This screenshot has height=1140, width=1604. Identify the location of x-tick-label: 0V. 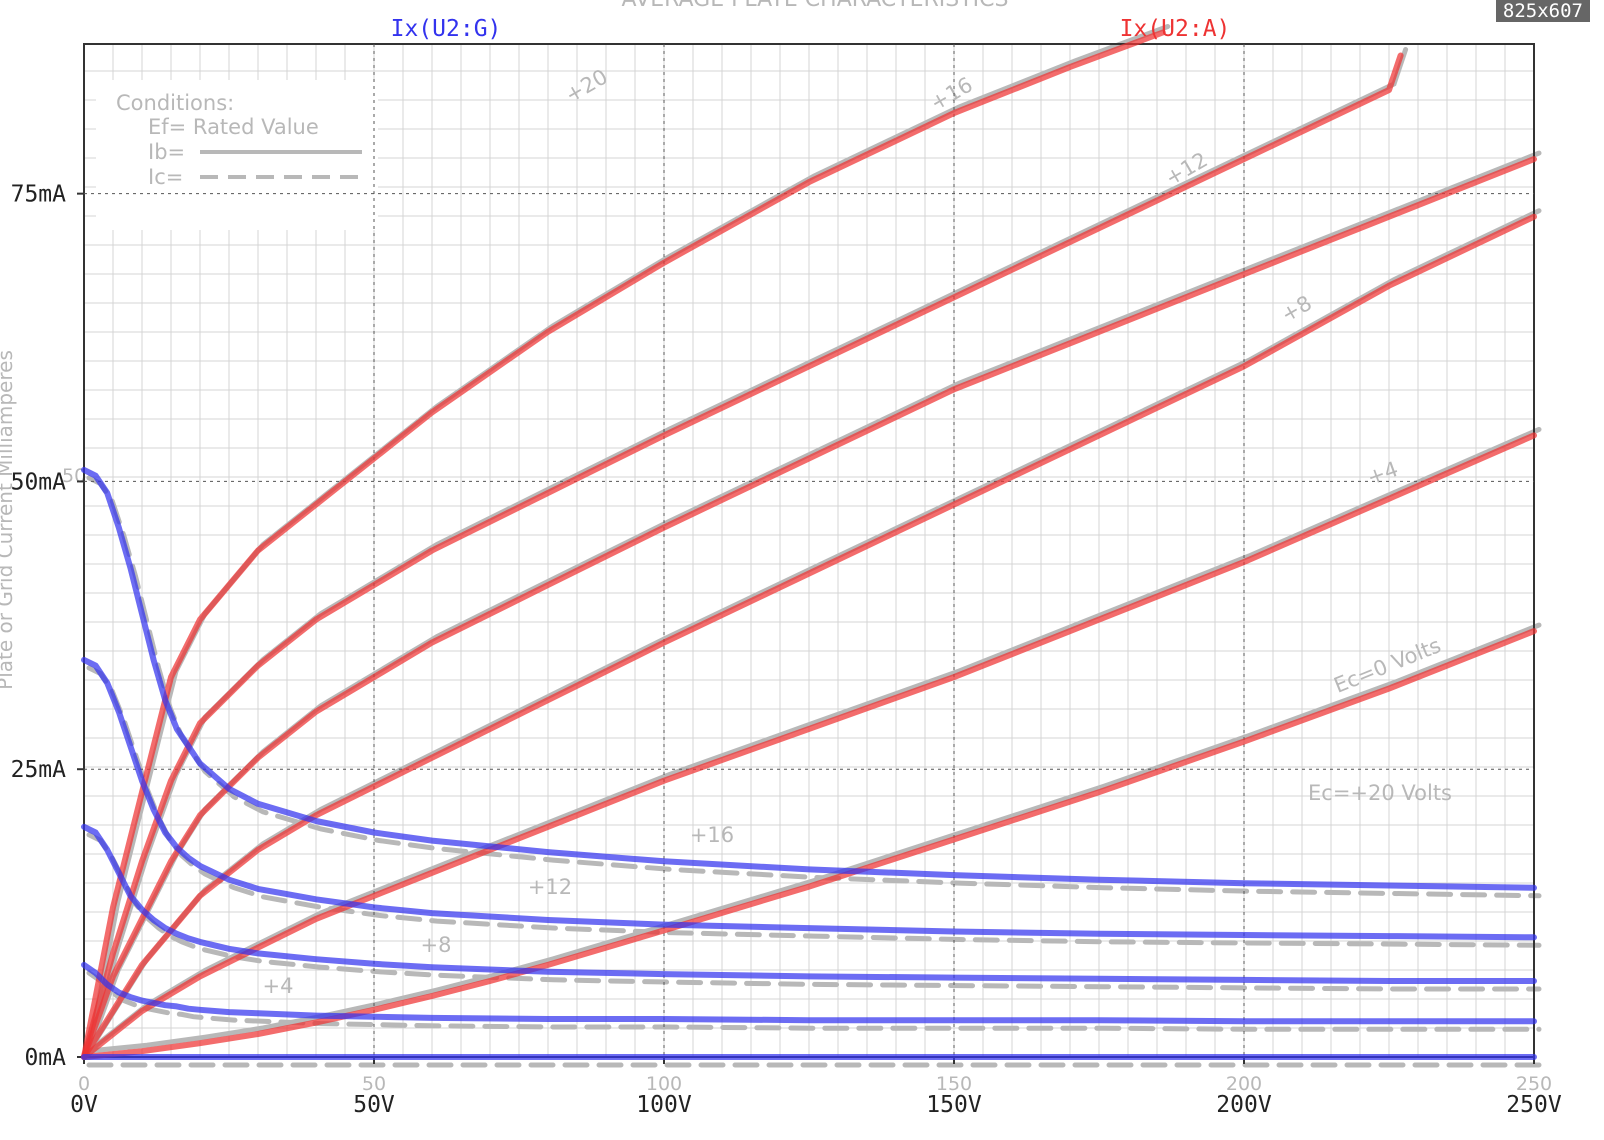
(84, 1105).